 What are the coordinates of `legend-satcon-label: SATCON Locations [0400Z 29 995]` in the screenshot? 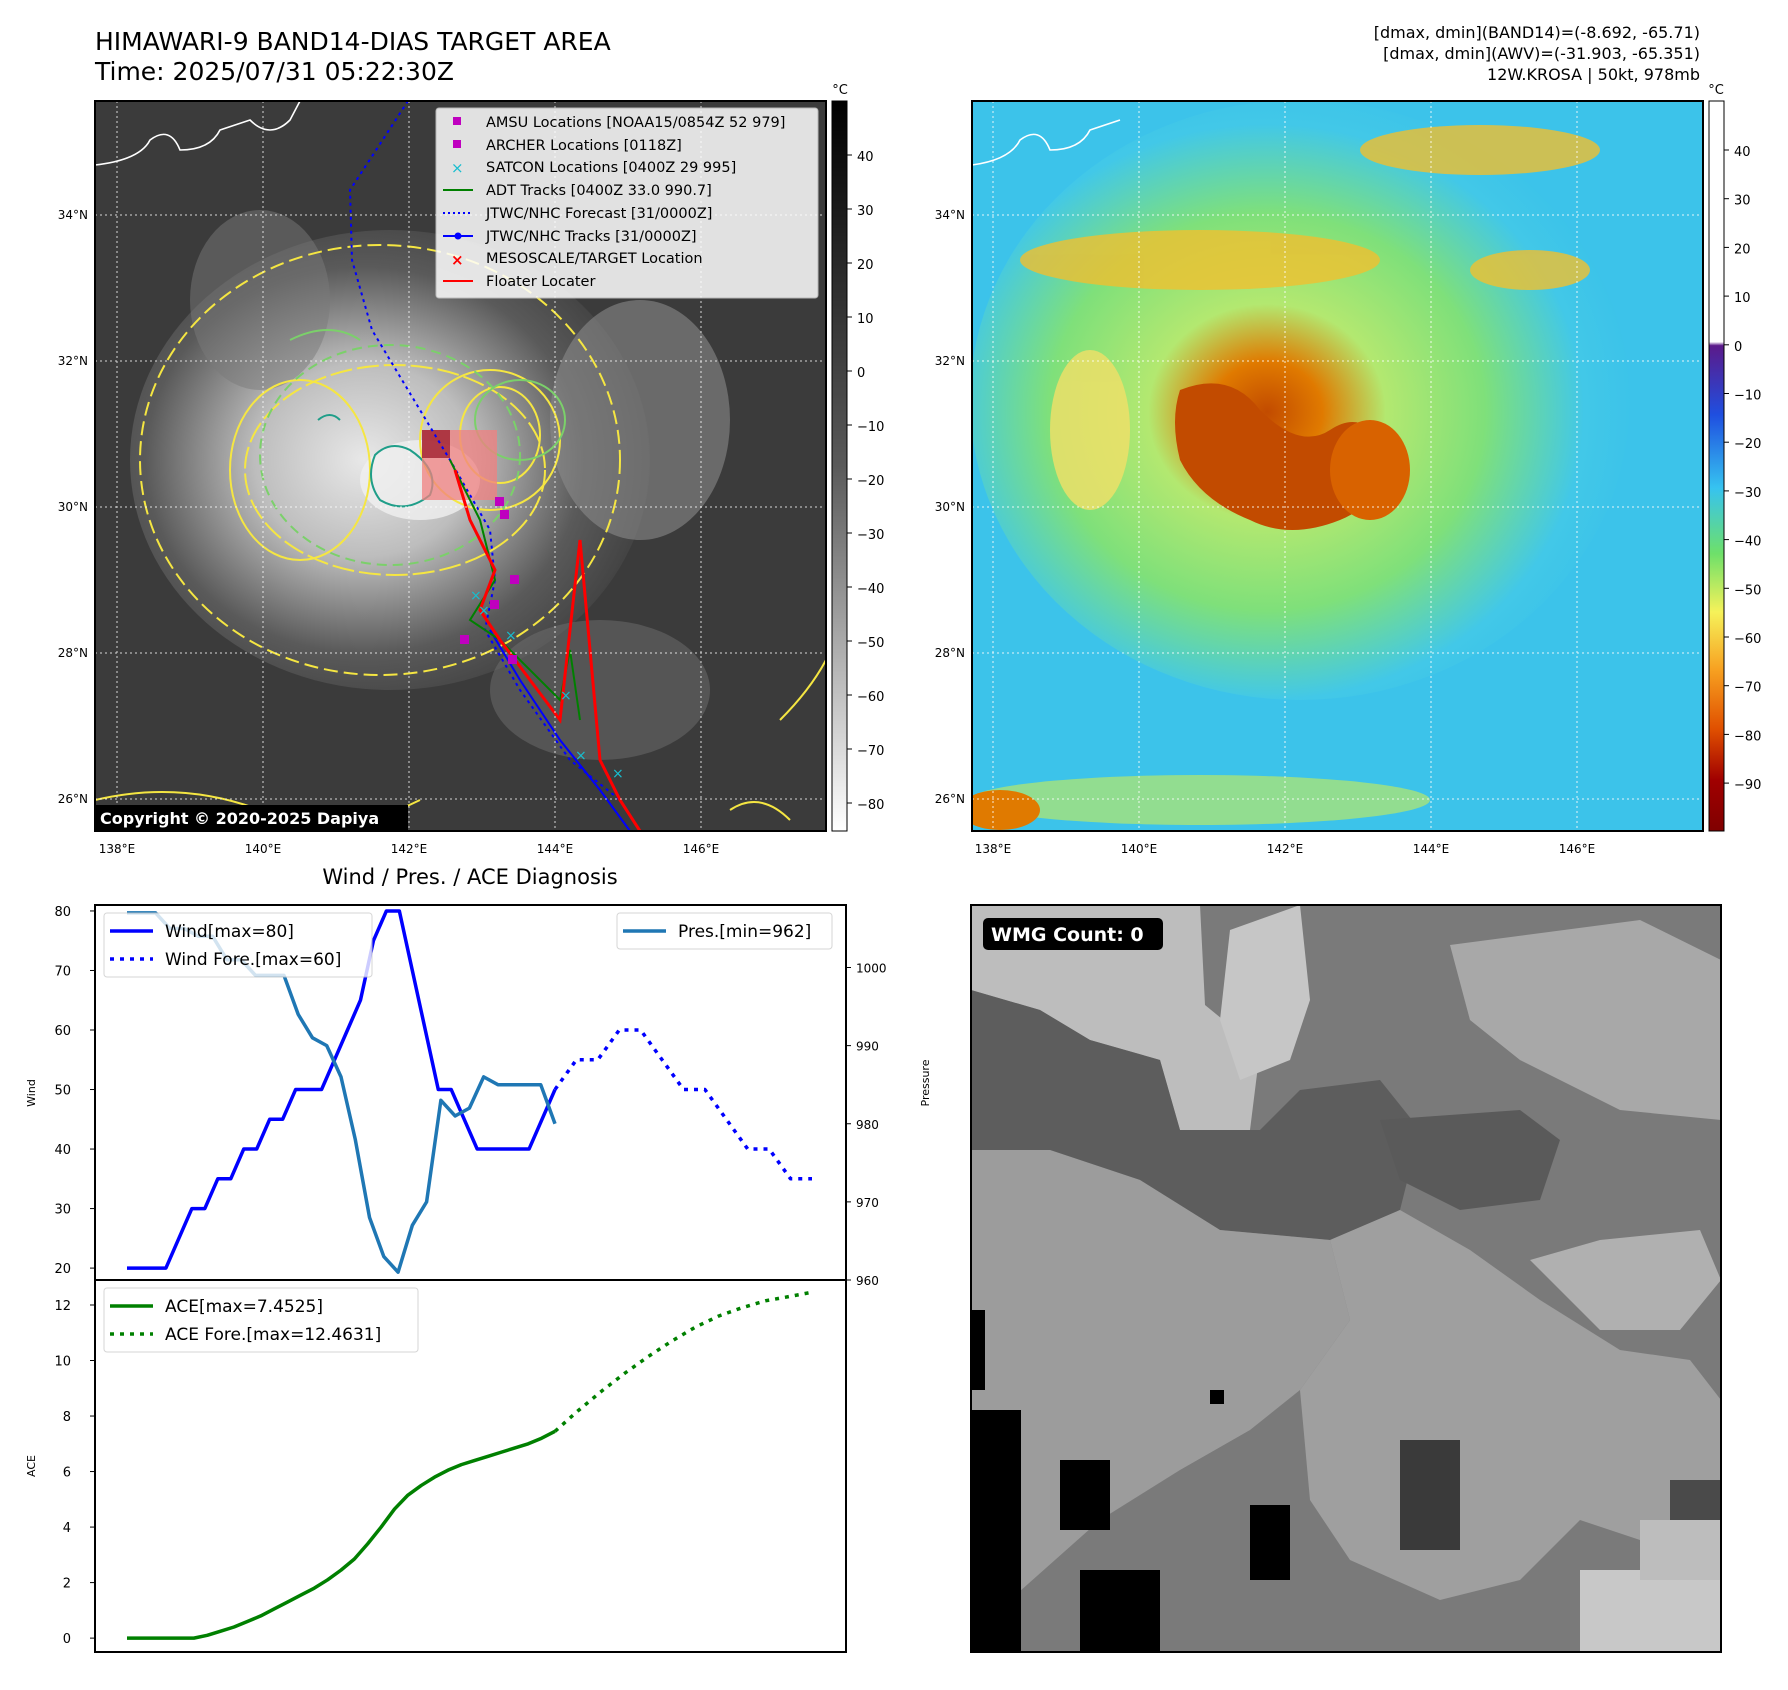 It's located at (611, 168).